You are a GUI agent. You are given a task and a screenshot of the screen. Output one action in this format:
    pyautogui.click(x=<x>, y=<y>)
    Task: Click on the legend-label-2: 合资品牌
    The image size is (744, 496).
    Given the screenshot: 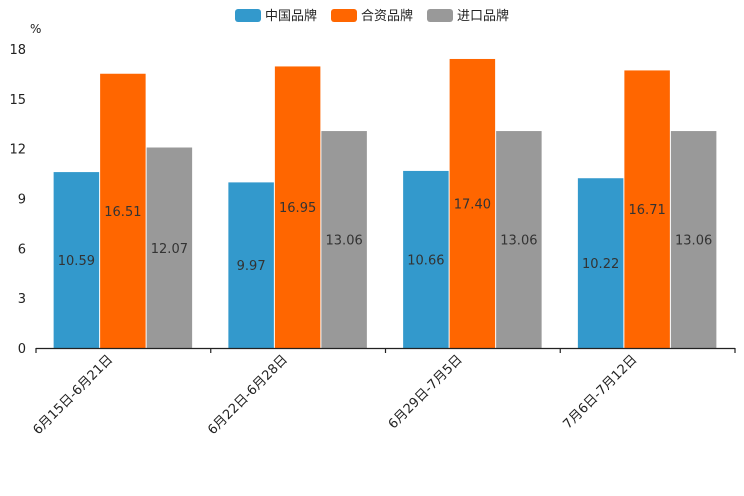 What is the action you would take?
    pyautogui.click(x=387, y=16)
    